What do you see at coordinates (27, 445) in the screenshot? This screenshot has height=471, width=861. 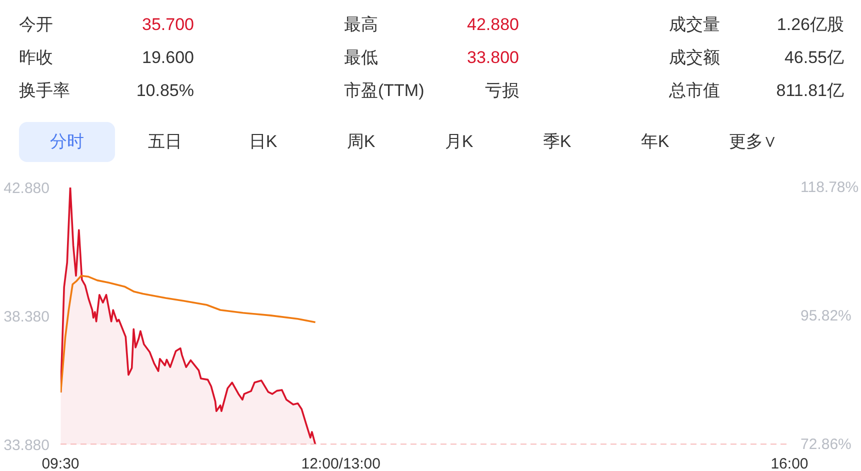 I see `y-tick-label: 33.880` at bounding box center [27, 445].